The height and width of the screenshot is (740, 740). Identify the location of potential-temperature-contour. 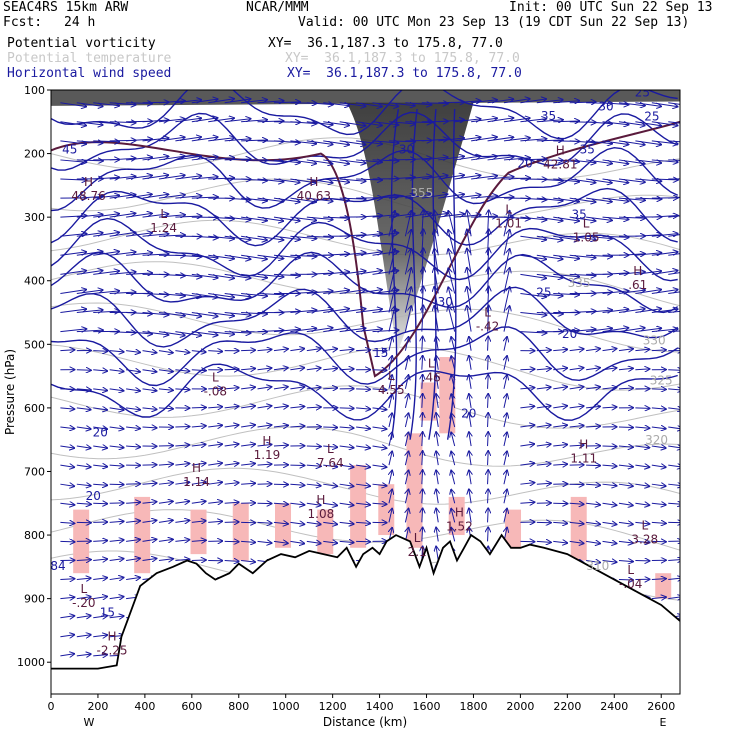
(365, 446).